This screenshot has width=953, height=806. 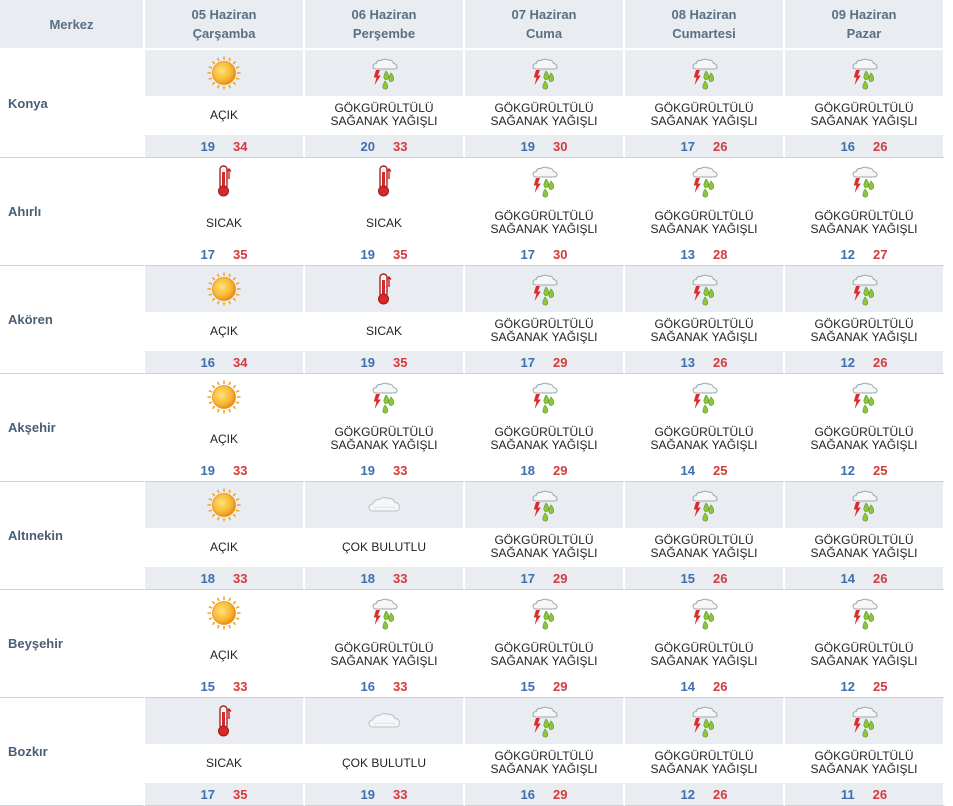 I want to click on header-weekday: Çarşamba, so click(x=224, y=33).